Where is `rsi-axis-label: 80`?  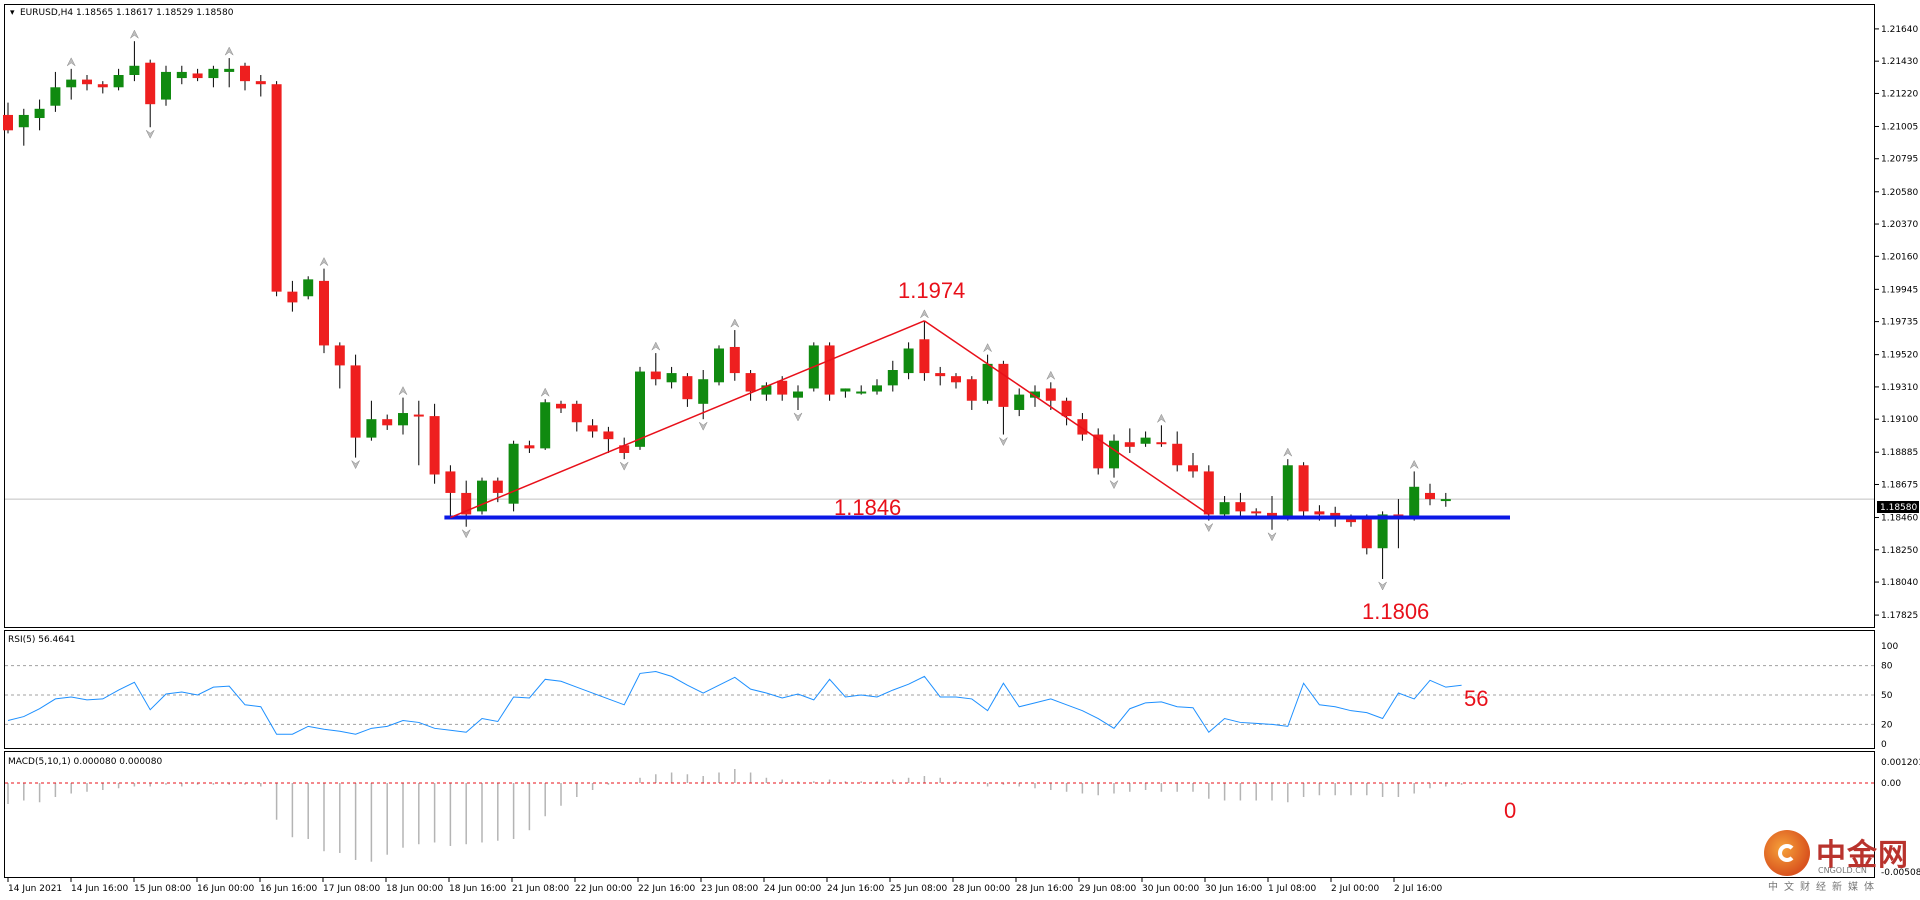 rsi-axis-label: 80 is located at coordinates (1887, 667).